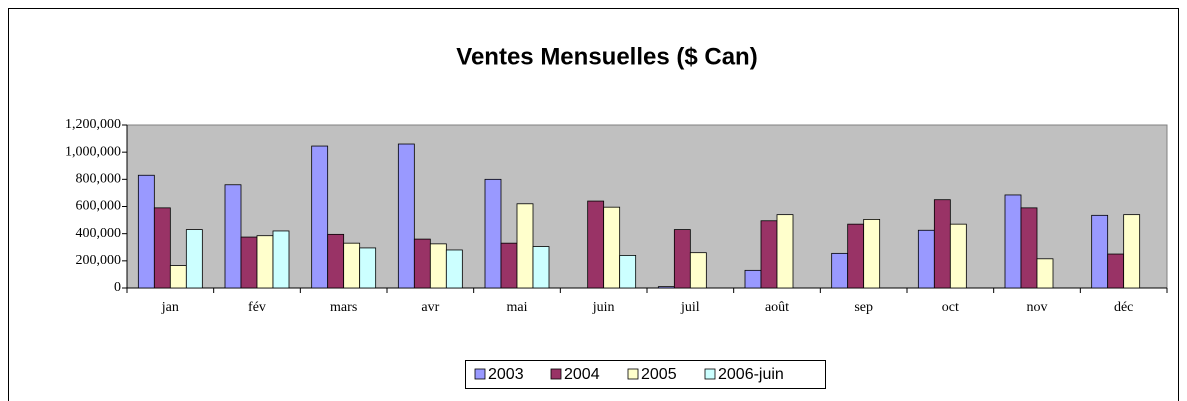 This screenshot has width=1187, height=401. I want to click on x-tick-label: nov, so click(1037, 307).